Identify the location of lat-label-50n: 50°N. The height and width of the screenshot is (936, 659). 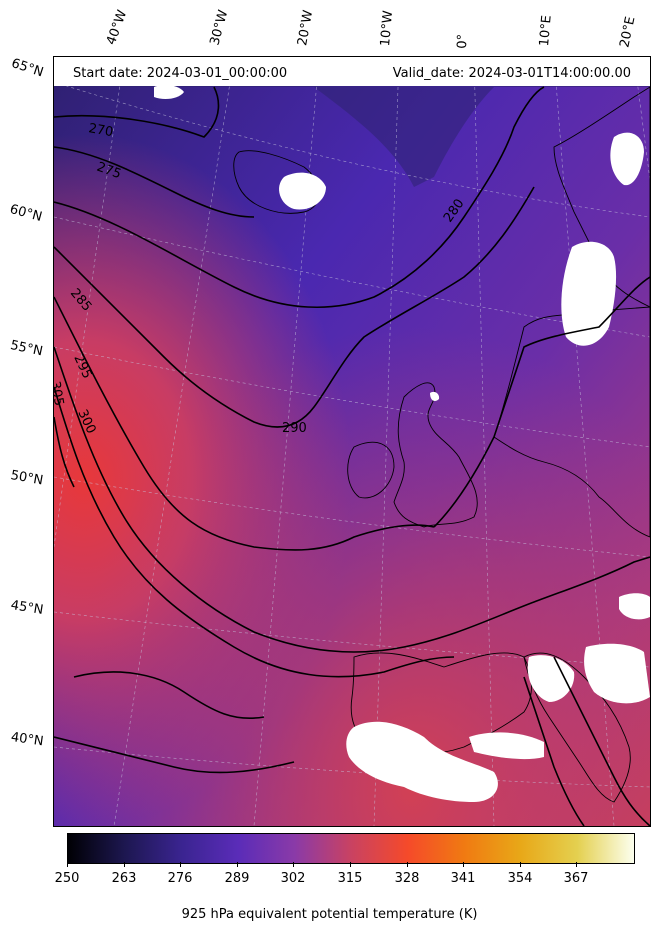
(27, 478).